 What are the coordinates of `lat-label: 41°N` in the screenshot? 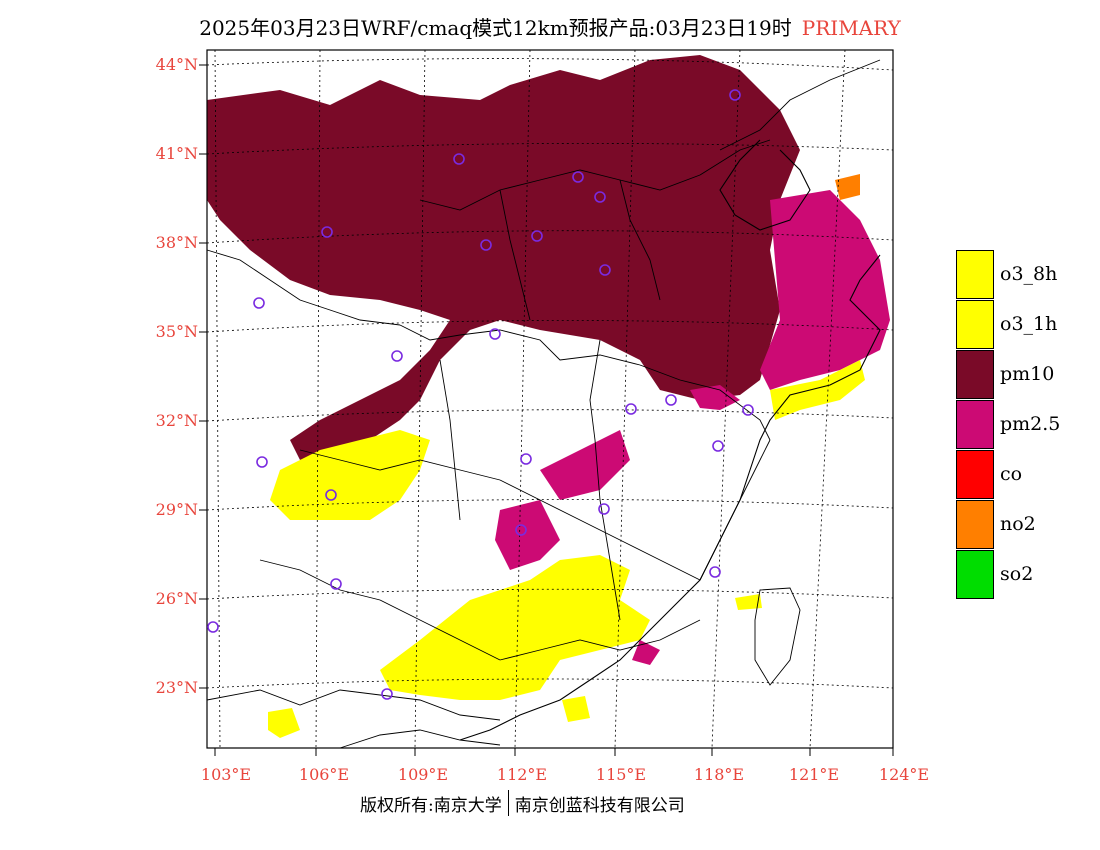 It's located at (176, 153).